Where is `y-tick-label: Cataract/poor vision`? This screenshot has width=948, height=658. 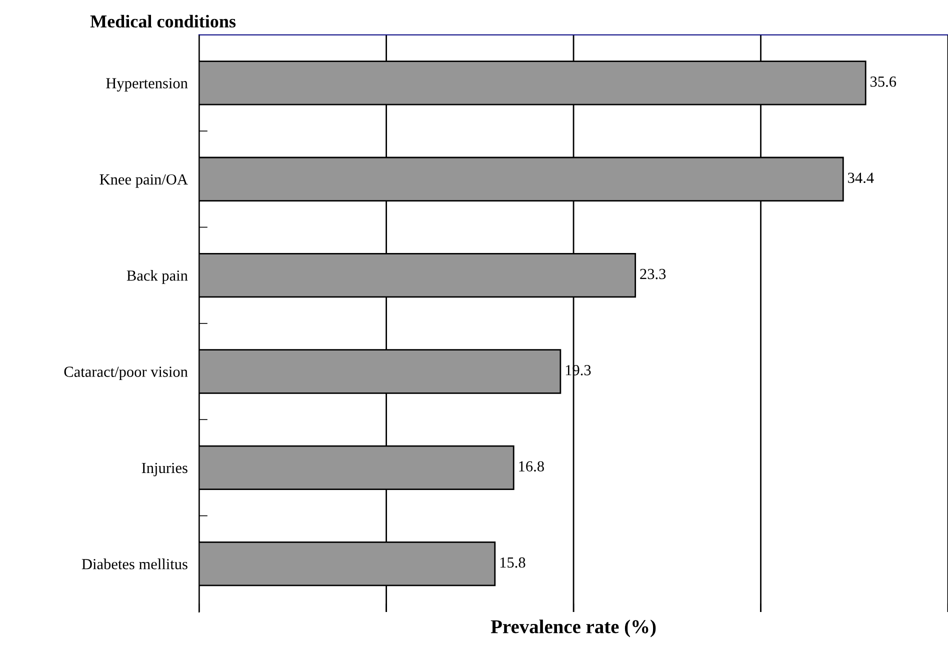
y-tick-label: Cataract/poor vision is located at coordinates (126, 373).